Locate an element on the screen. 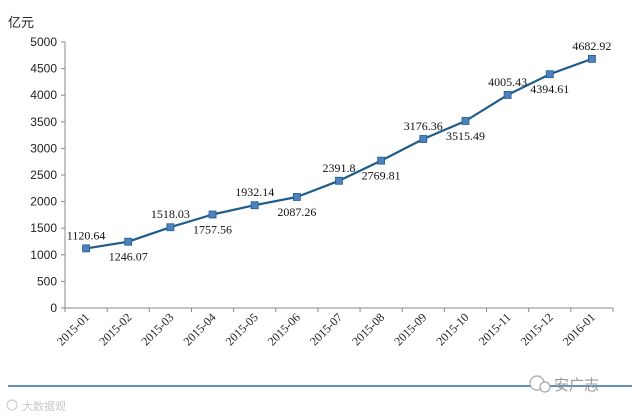 The height and width of the screenshot is (420, 640). x-tick-label: 2015-11 is located at coordinates (495, 329).